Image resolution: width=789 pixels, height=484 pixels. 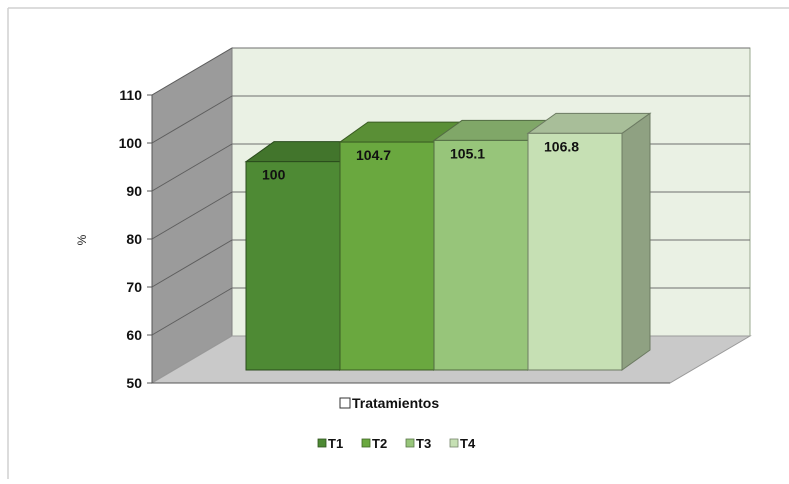 What do you see at coordinates (134, 239) in the screenshot?
I see `y-tick-label: 80` at bounding box center [134, 239].